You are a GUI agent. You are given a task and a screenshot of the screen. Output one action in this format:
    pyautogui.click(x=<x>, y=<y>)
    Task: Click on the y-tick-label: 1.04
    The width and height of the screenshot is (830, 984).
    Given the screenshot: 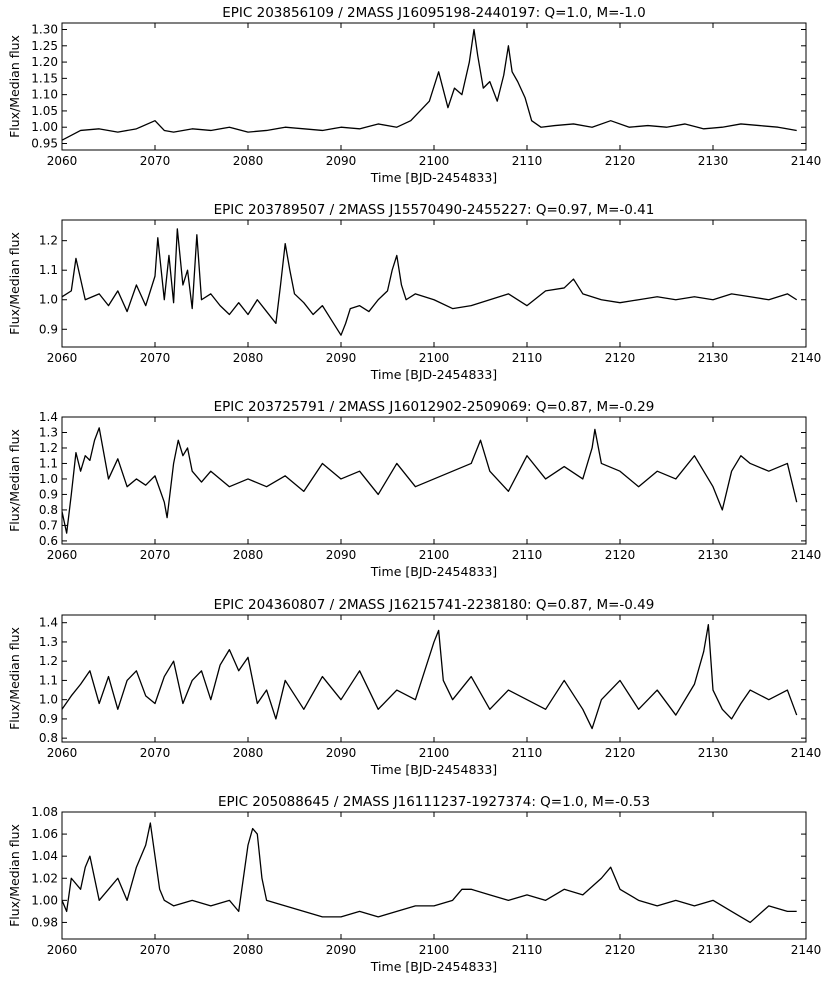 What is the action you would take?
    pyautogui.click(x=44, y=856)
    